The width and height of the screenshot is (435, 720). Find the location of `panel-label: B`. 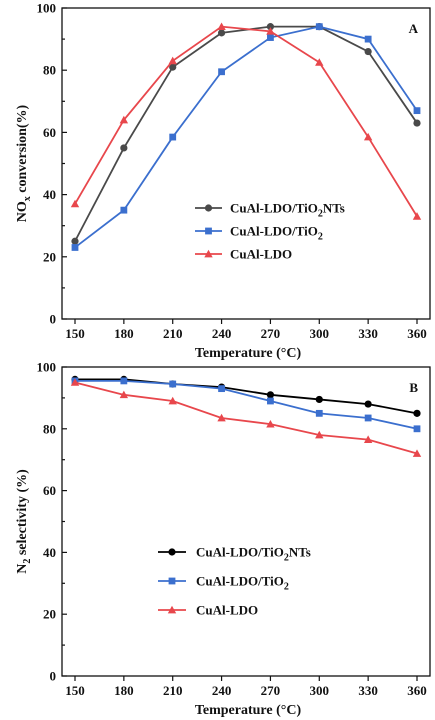

panel-label: B is located at coordinates (413, 387).